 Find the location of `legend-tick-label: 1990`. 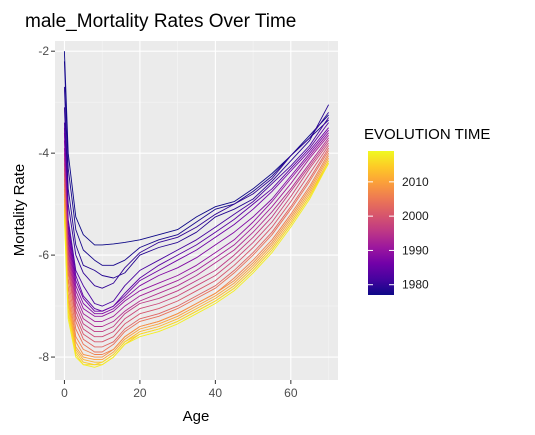

legend-tick-label: 1990 is located at coordinates (415, 250).